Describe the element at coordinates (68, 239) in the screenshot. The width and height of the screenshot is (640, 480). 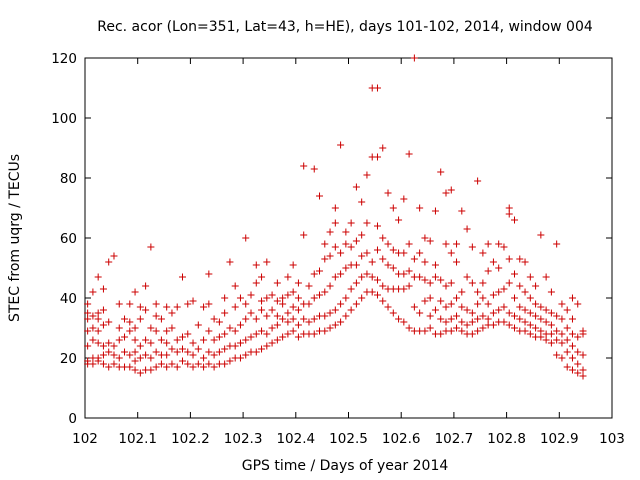
I see `y-tick-label: 60` at that location.